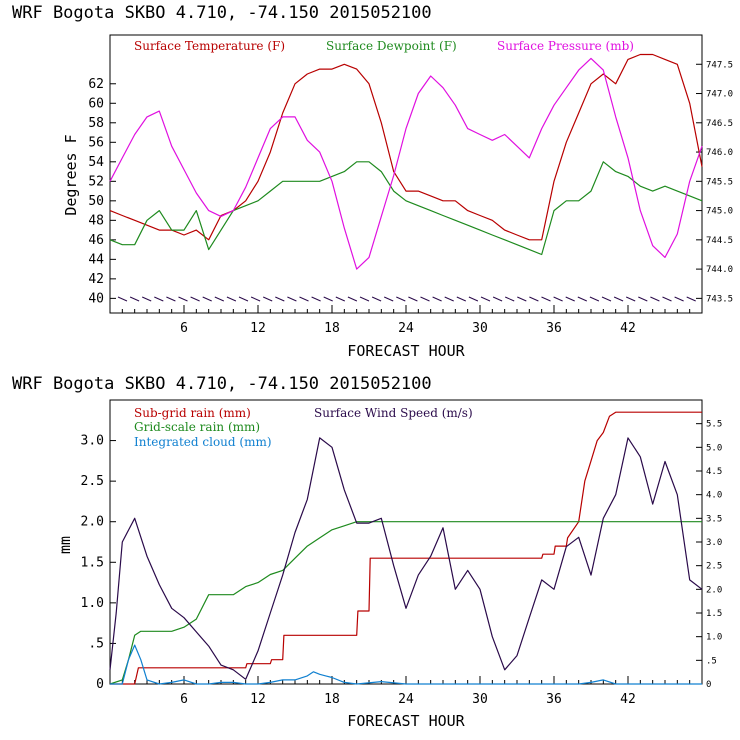 This screenshot has width=740, height=740. What do you see at coordinates (709, 555) in the screenshot?
I see `bottom-y2-axis-ticks: 0 .5 1.0 1.5 2.0 2.5 3.0 3.5 4.0 4.5 5.0 5.5` at bounding box center [709, 555].